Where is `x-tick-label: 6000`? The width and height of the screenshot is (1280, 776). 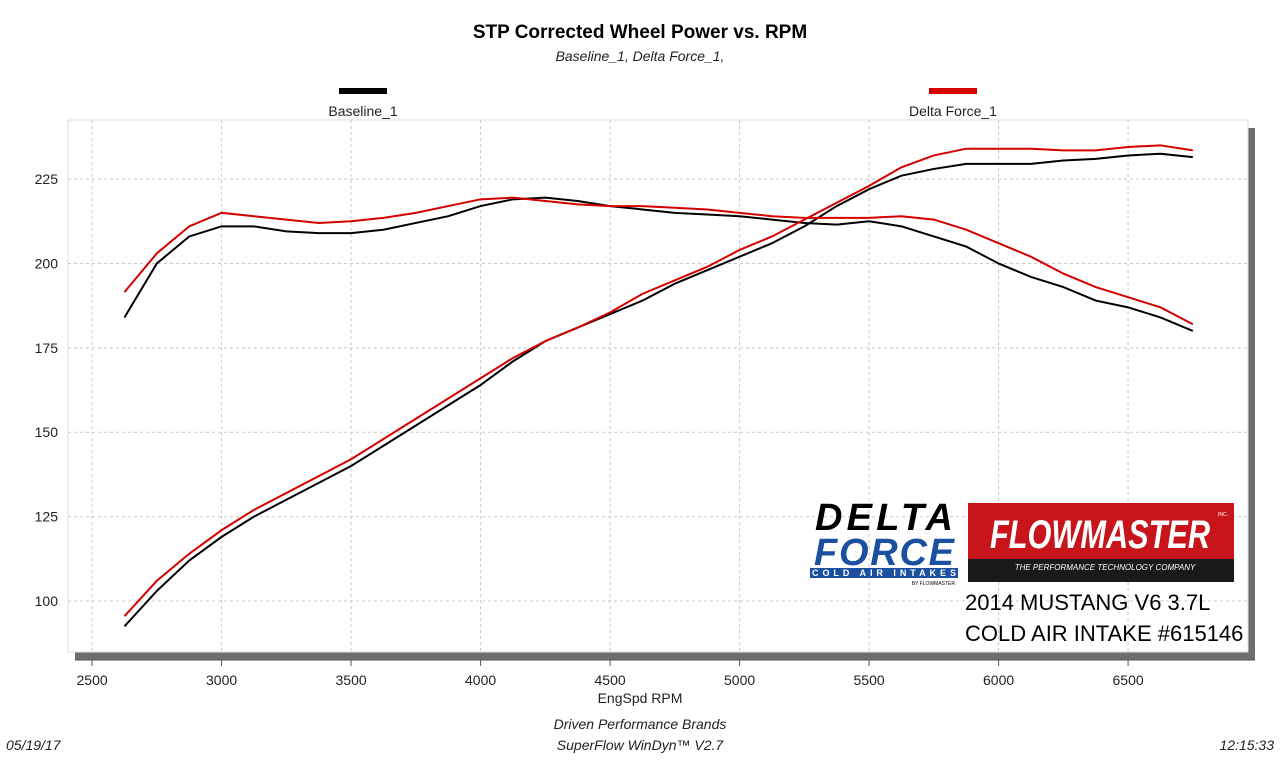 x-tick-label: 6000 is located at coordinates (998, 680).